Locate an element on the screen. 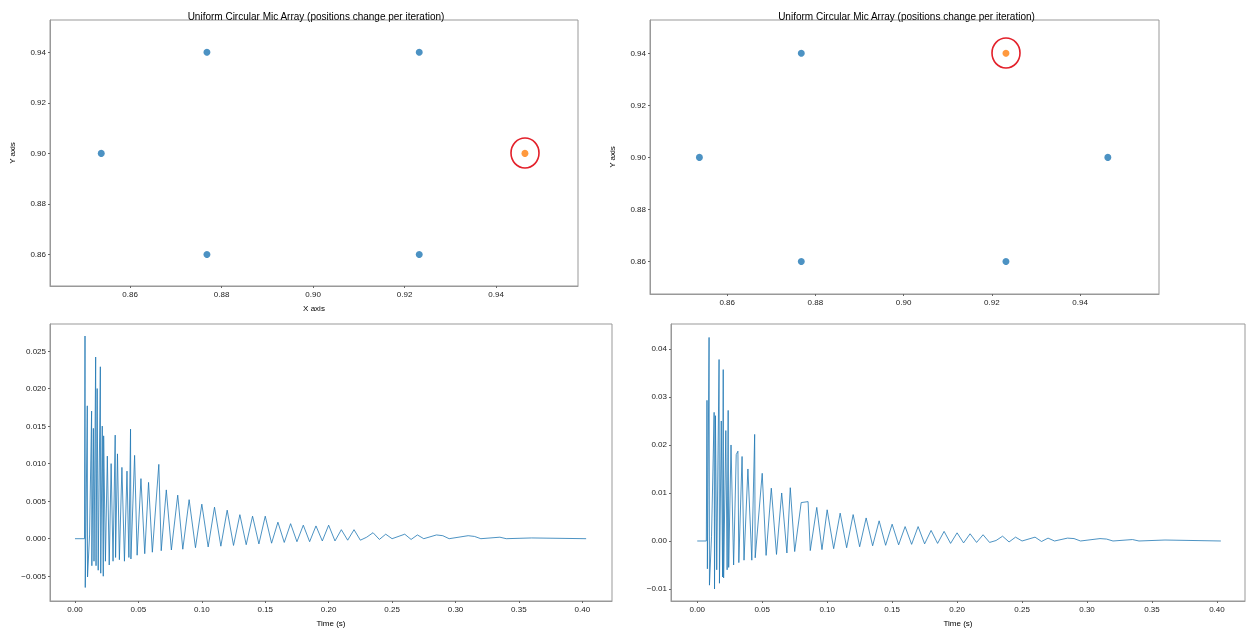 The height and width of the screenshot is (633, 1249). x-axis-title: X axis is located at coordinates (314, 308).